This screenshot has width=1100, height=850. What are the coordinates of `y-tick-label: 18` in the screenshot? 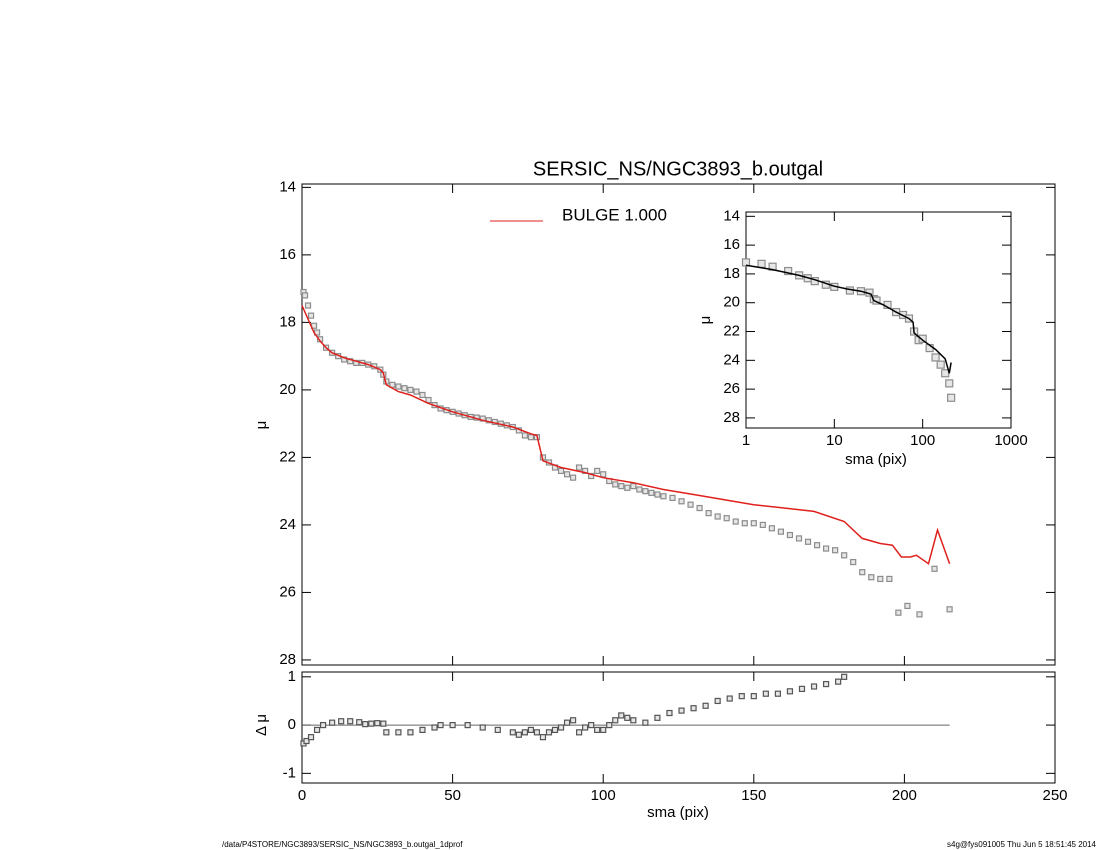 It's located at (287, 321).